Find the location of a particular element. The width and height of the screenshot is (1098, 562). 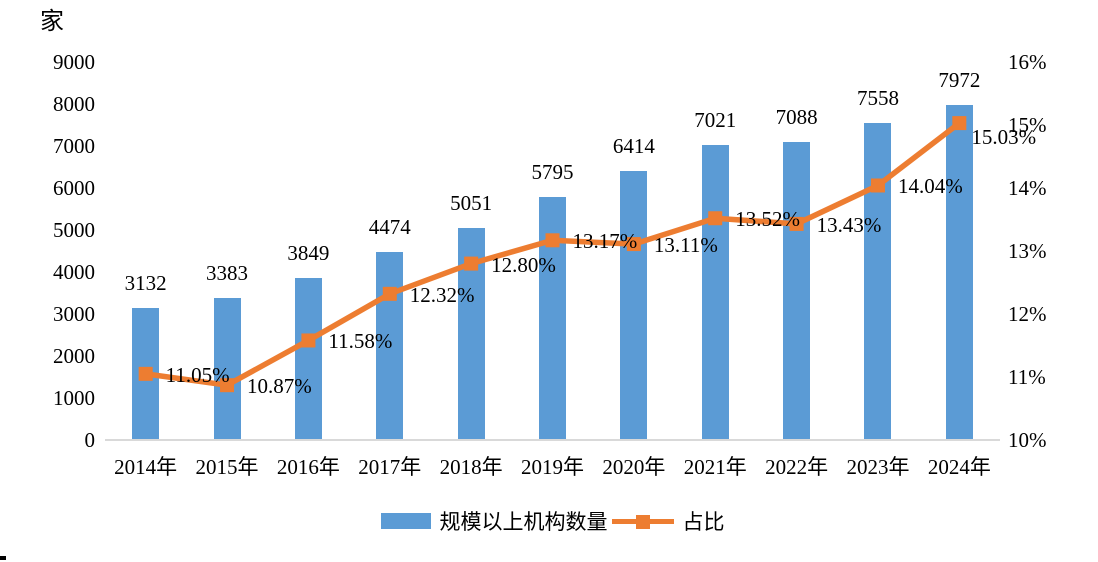

bar-value-label: 4474 is located at coordinates (389, 227).